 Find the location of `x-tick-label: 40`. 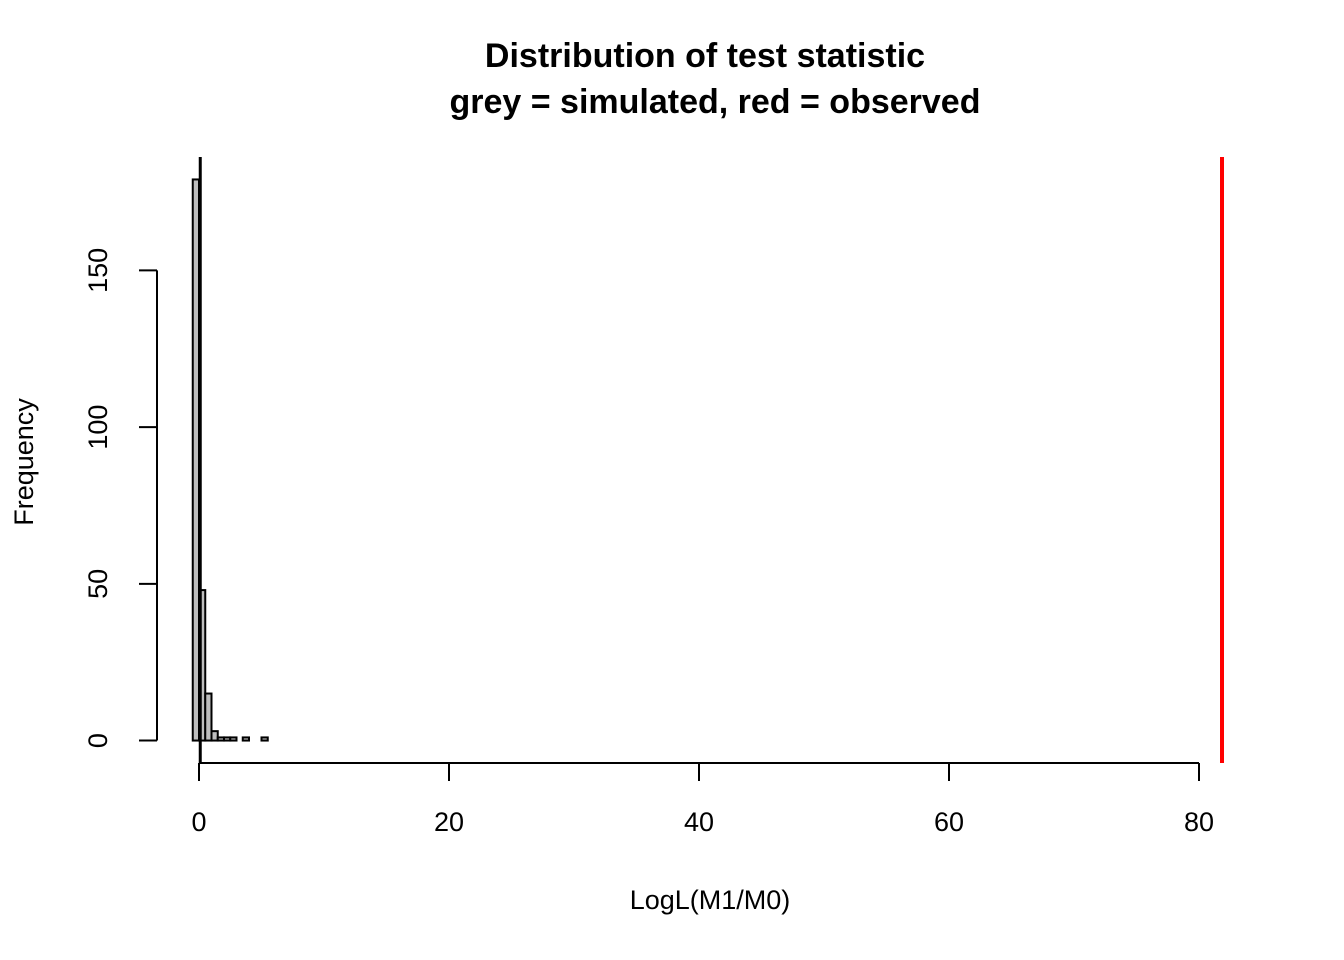

x-tick-label: 40 is located at coordinates (699, 822).